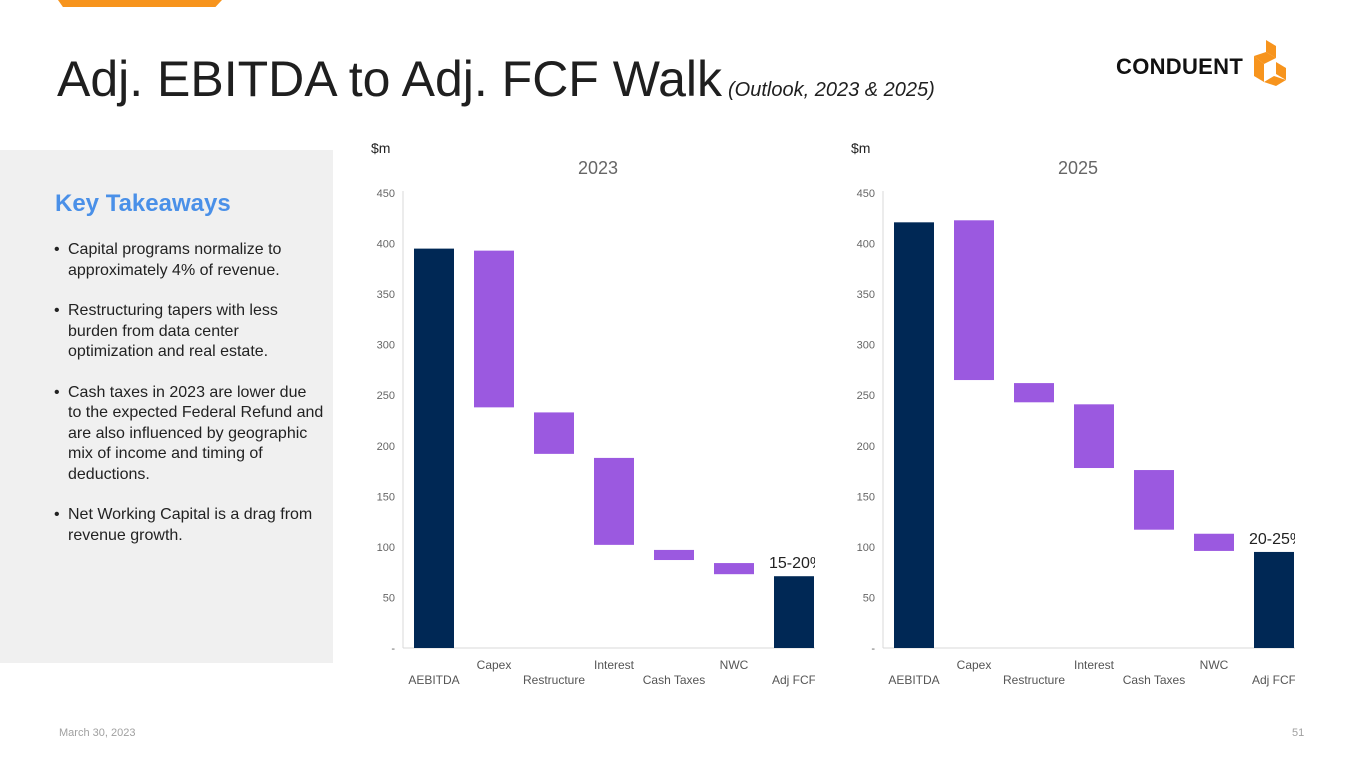  I want to click on logo-mark-icon, so click(1270, 63).